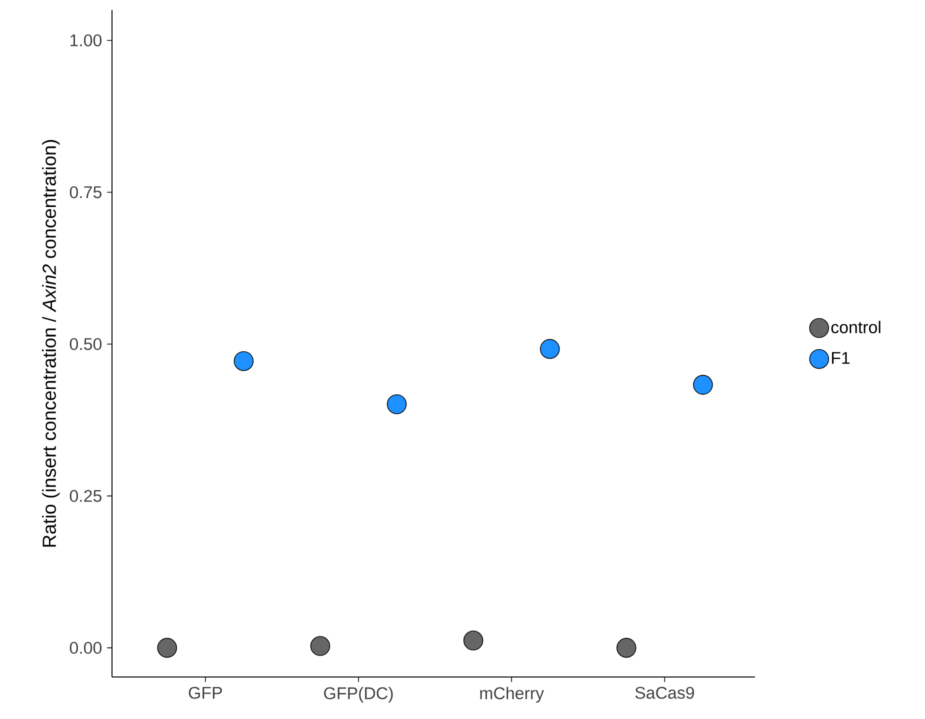  Describe the element at coordinates (51, 343) in the screenshot. I see `y-axis-title: Ratio (insert concentration / Axin2 concentration)` at that location.